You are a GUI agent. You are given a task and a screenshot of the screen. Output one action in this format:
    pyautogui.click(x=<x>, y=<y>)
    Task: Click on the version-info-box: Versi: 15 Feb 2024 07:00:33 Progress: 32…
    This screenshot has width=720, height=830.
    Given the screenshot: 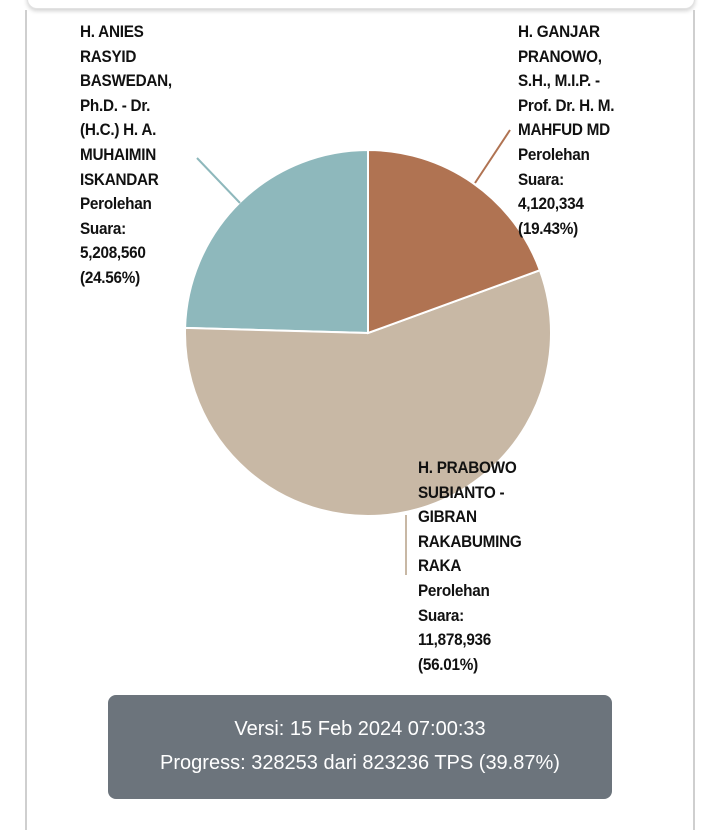 What is the action you would take?
    pyautogui.click(x=360, y=747)
    